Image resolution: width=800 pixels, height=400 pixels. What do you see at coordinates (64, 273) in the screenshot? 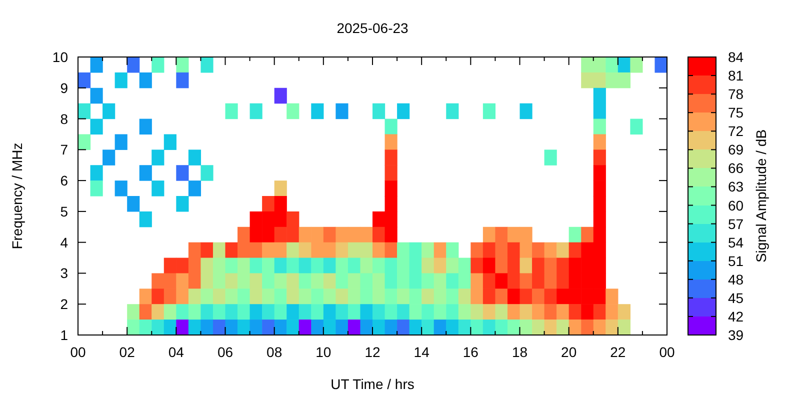
I see `y-tick-label: 3` at bounding box center [64, 273].